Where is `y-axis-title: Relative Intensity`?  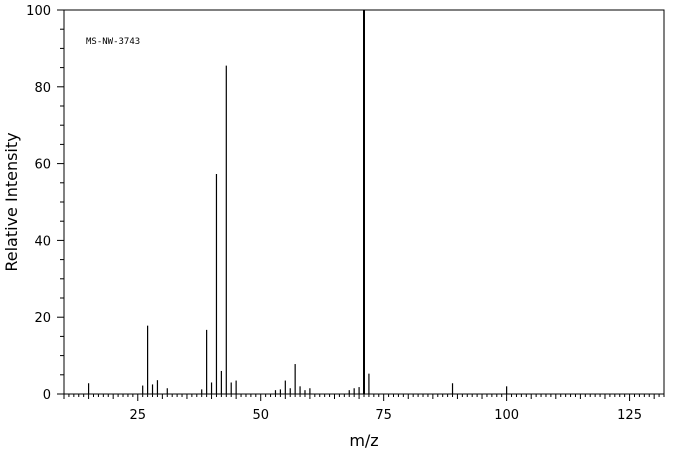
y-axis-title: Relative Intensity is located at coordinates (11, 201).